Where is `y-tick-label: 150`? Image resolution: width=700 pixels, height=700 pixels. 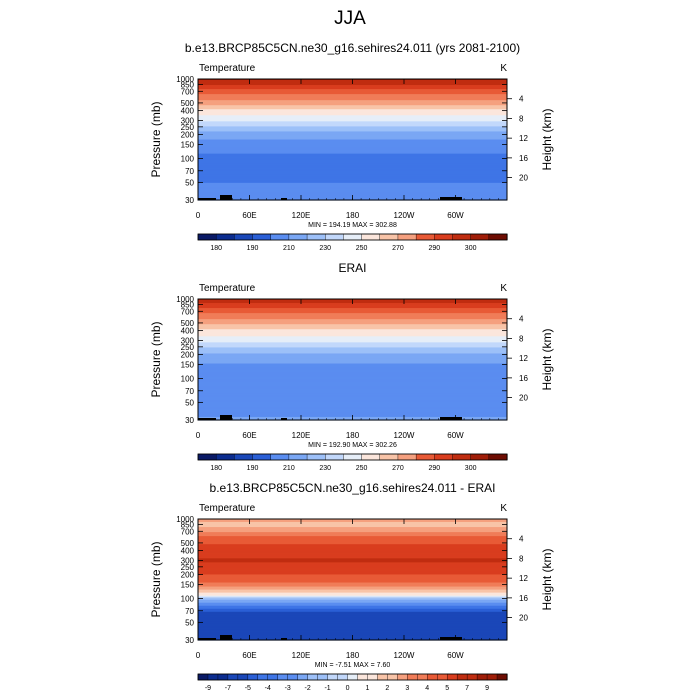 y-tick-label: 150 is located at coordinates (188, 584).